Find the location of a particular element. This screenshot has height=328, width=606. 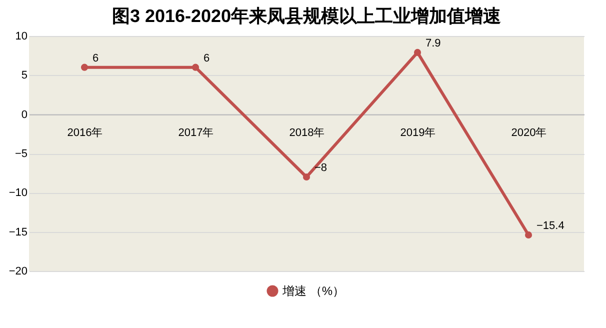

y-tick-label: 10 is located at coordinates (21, 36).